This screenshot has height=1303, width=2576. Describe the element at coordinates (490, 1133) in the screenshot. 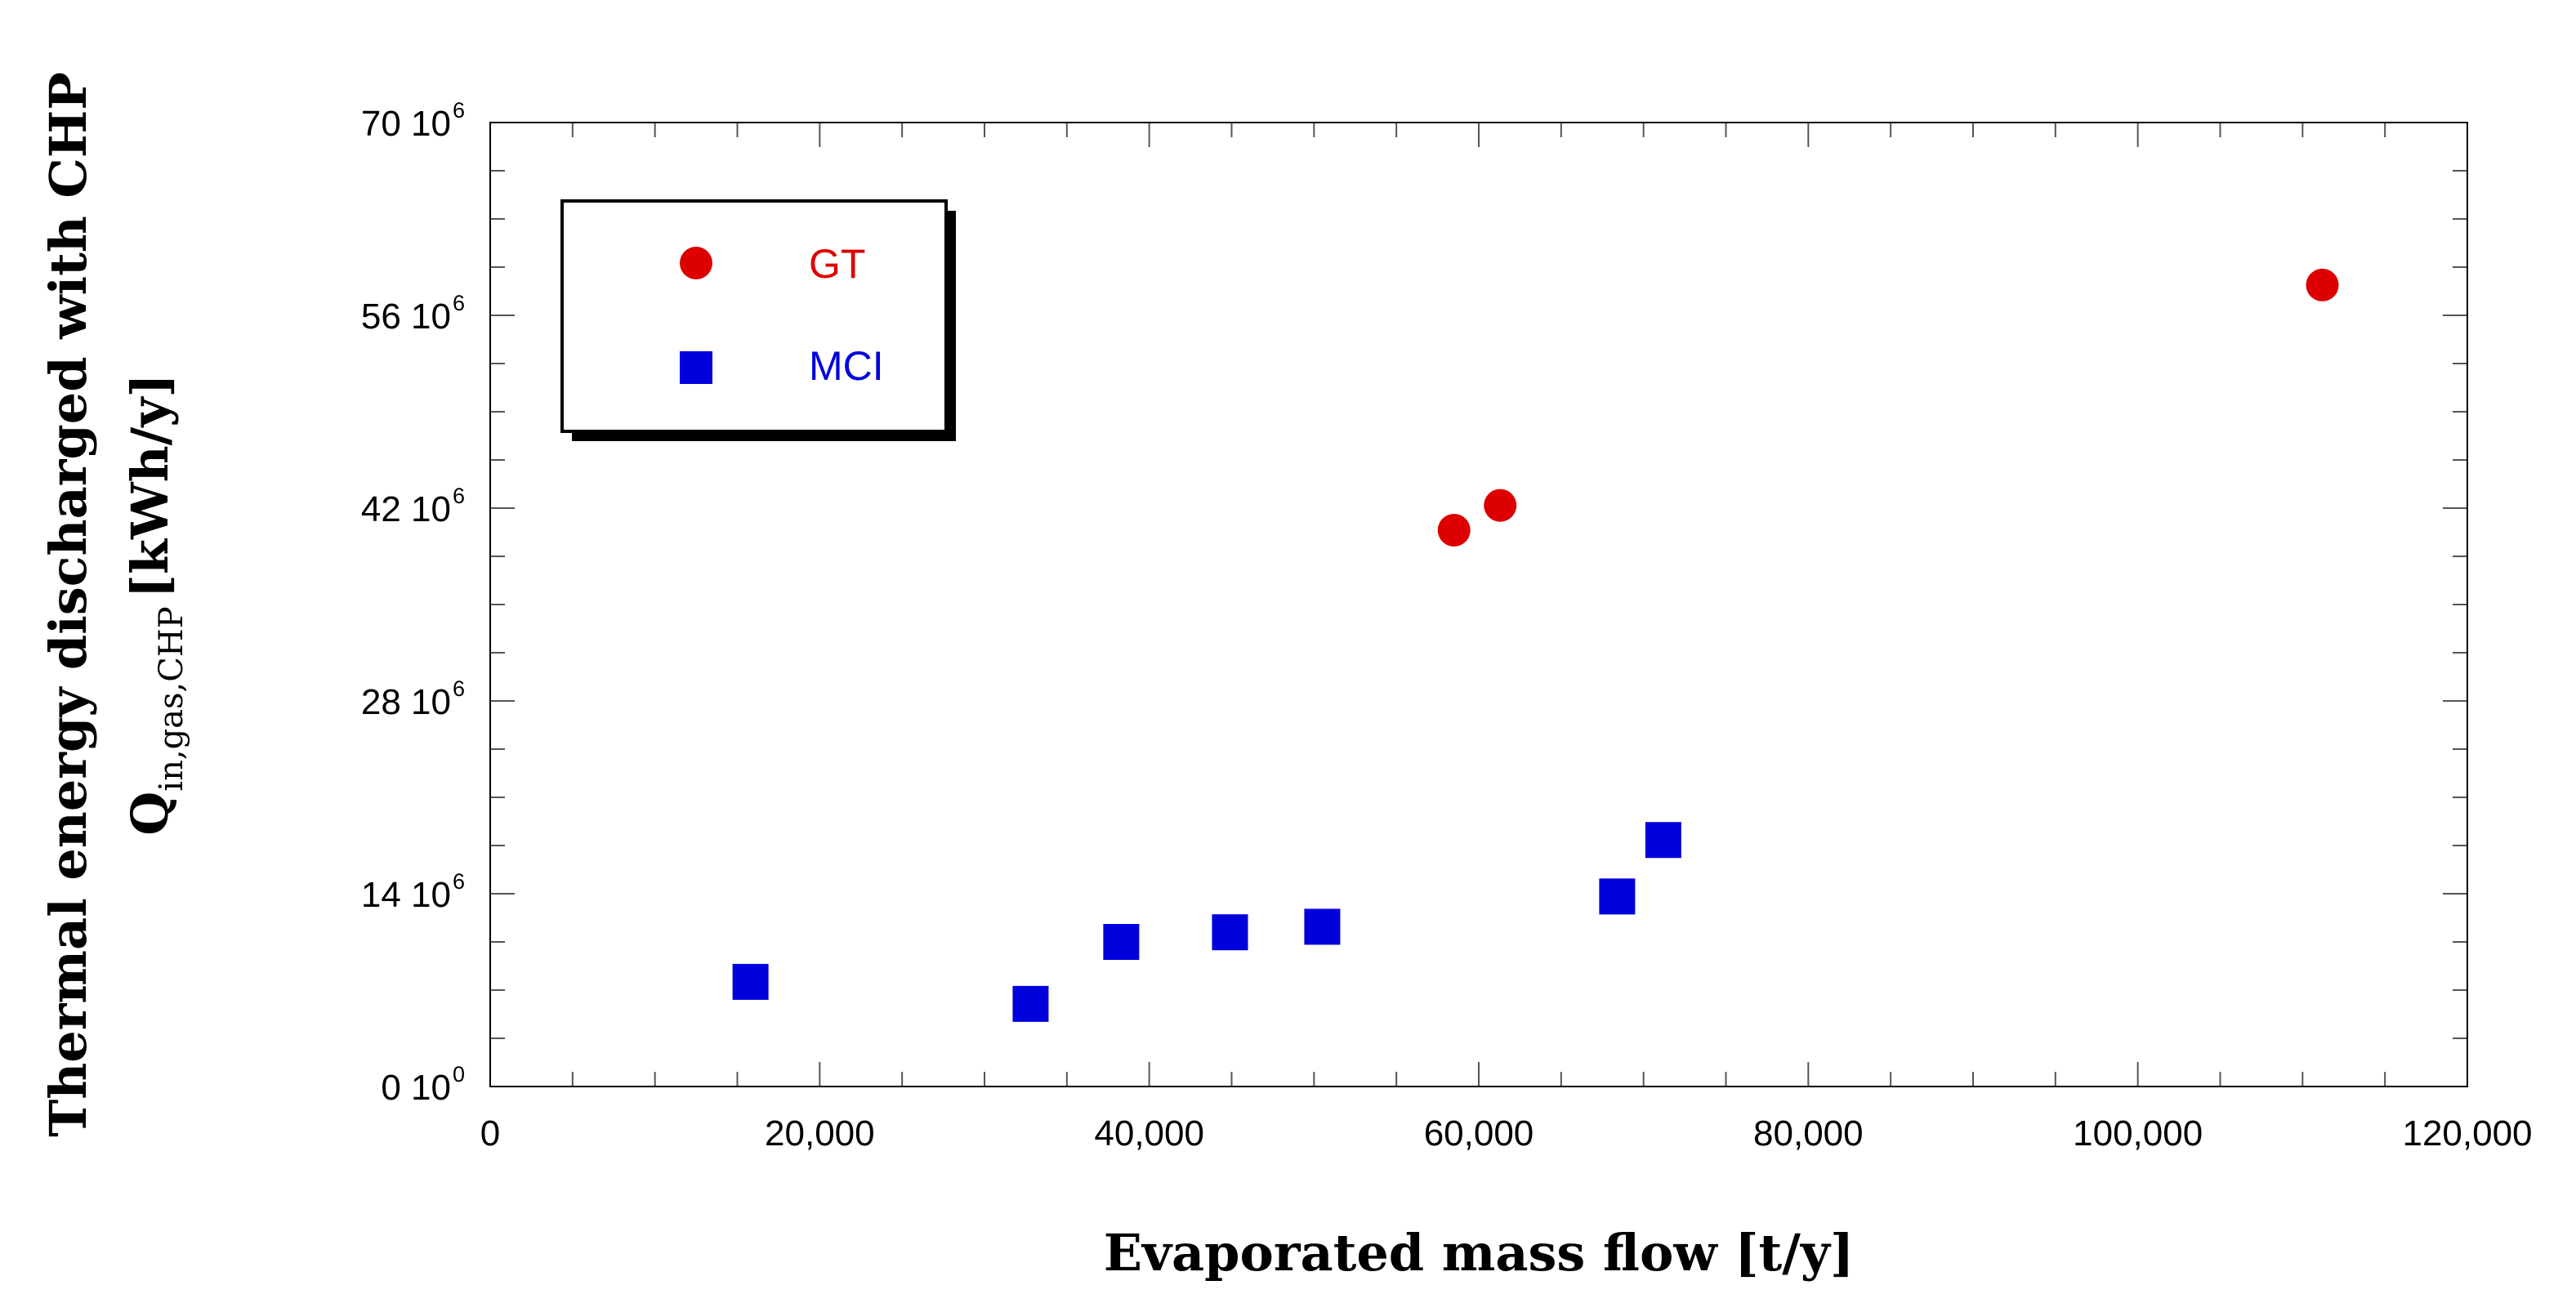

I see `x-tick-label: 0` at that location.